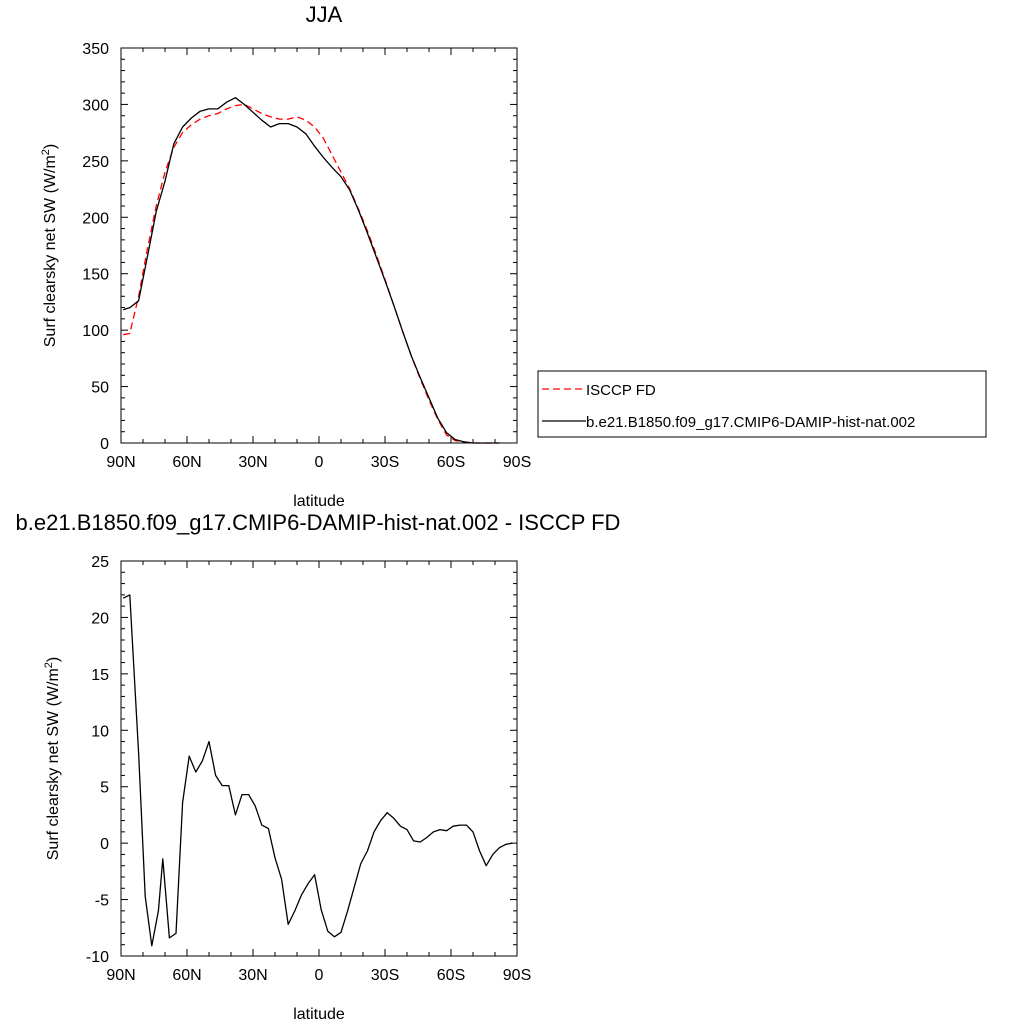 This screenshot has height=1029, width=1024. What do you see at coordinates (95, 105) in the screenshot?
I see `y-tick-label: 300` at bounding box center [95, 105].